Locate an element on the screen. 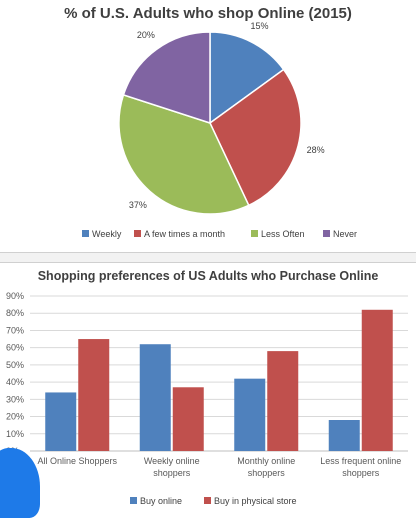 Image resolution: width=416 pixels, height=518 pixels. y-tick-label-6: 60% is located at coordinates (15, 348).